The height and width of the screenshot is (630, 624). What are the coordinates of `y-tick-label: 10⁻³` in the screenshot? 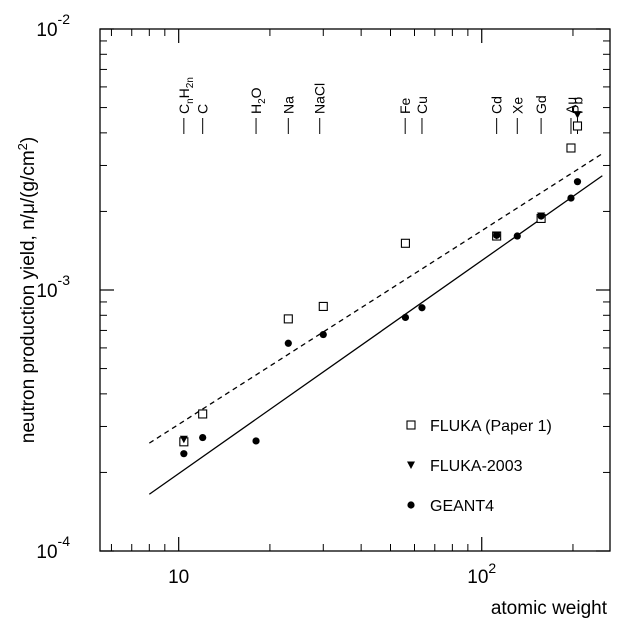 It's located at (53, 287).